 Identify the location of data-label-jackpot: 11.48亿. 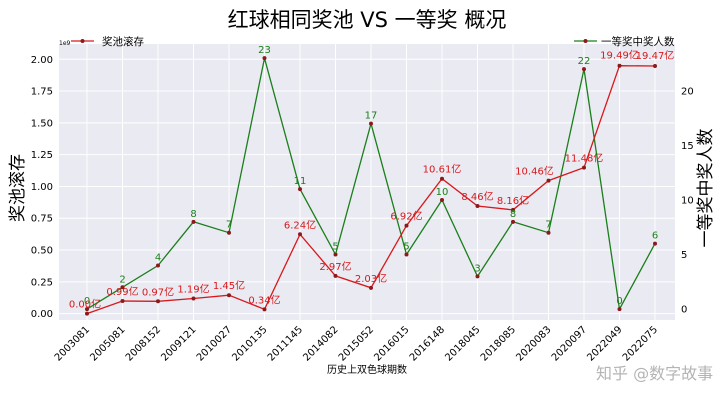
(584, 158).